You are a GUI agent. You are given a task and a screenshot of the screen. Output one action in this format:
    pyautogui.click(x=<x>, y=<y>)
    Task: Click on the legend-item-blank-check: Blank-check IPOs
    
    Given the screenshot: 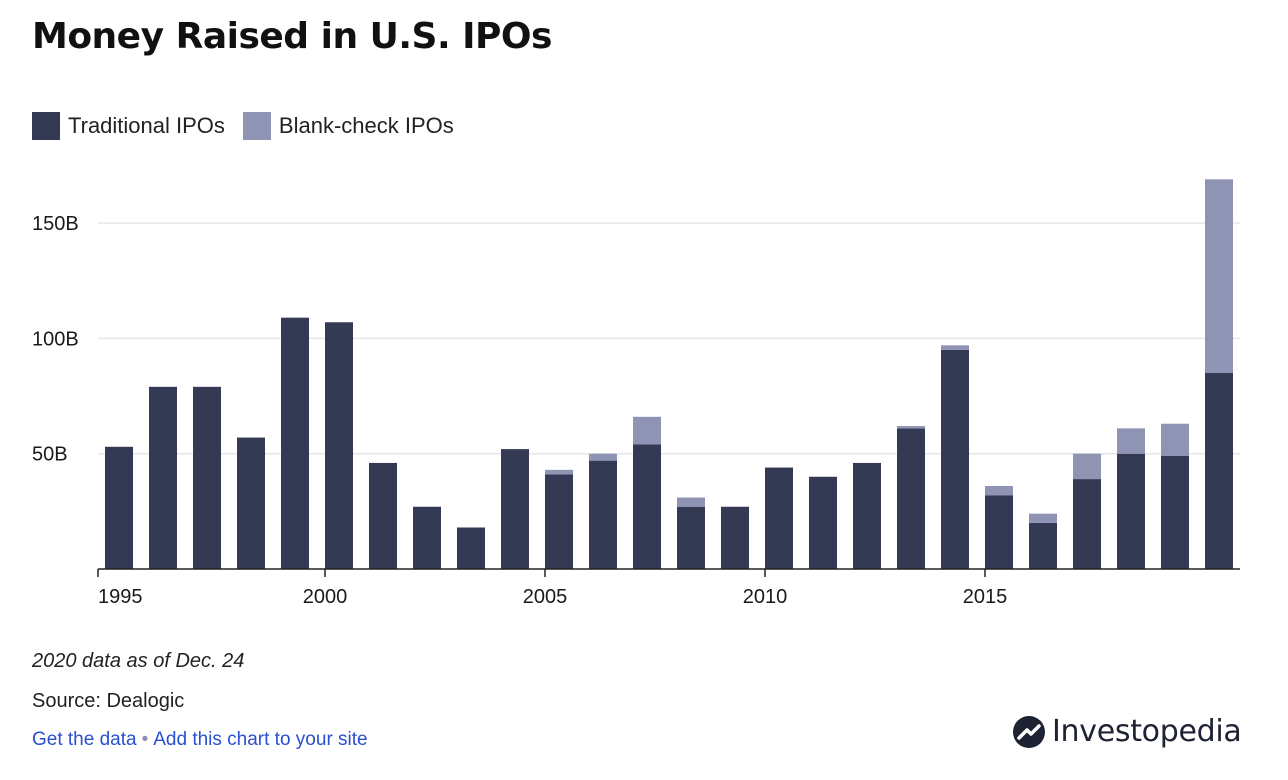 What is the action you would take?
    pyautogui.click(x=348, y=126)
    